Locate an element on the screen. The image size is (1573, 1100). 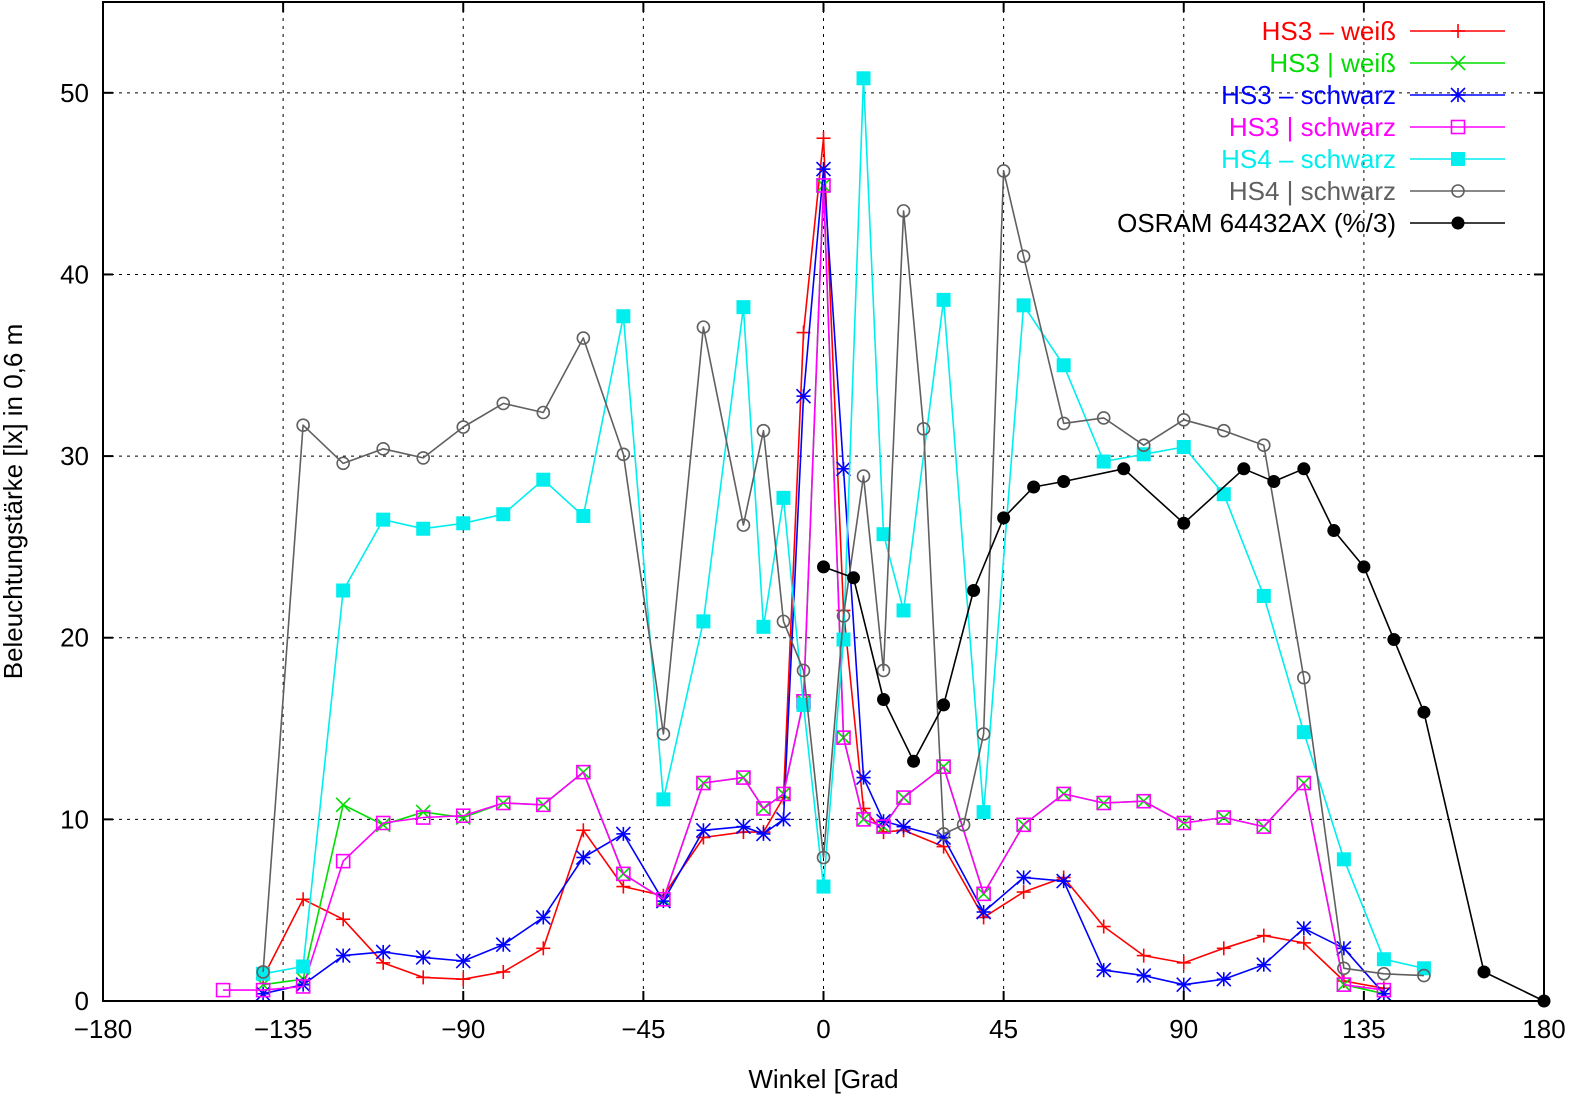
legend-label: HS3 | schwarz is located at coordinates (1312, 127).